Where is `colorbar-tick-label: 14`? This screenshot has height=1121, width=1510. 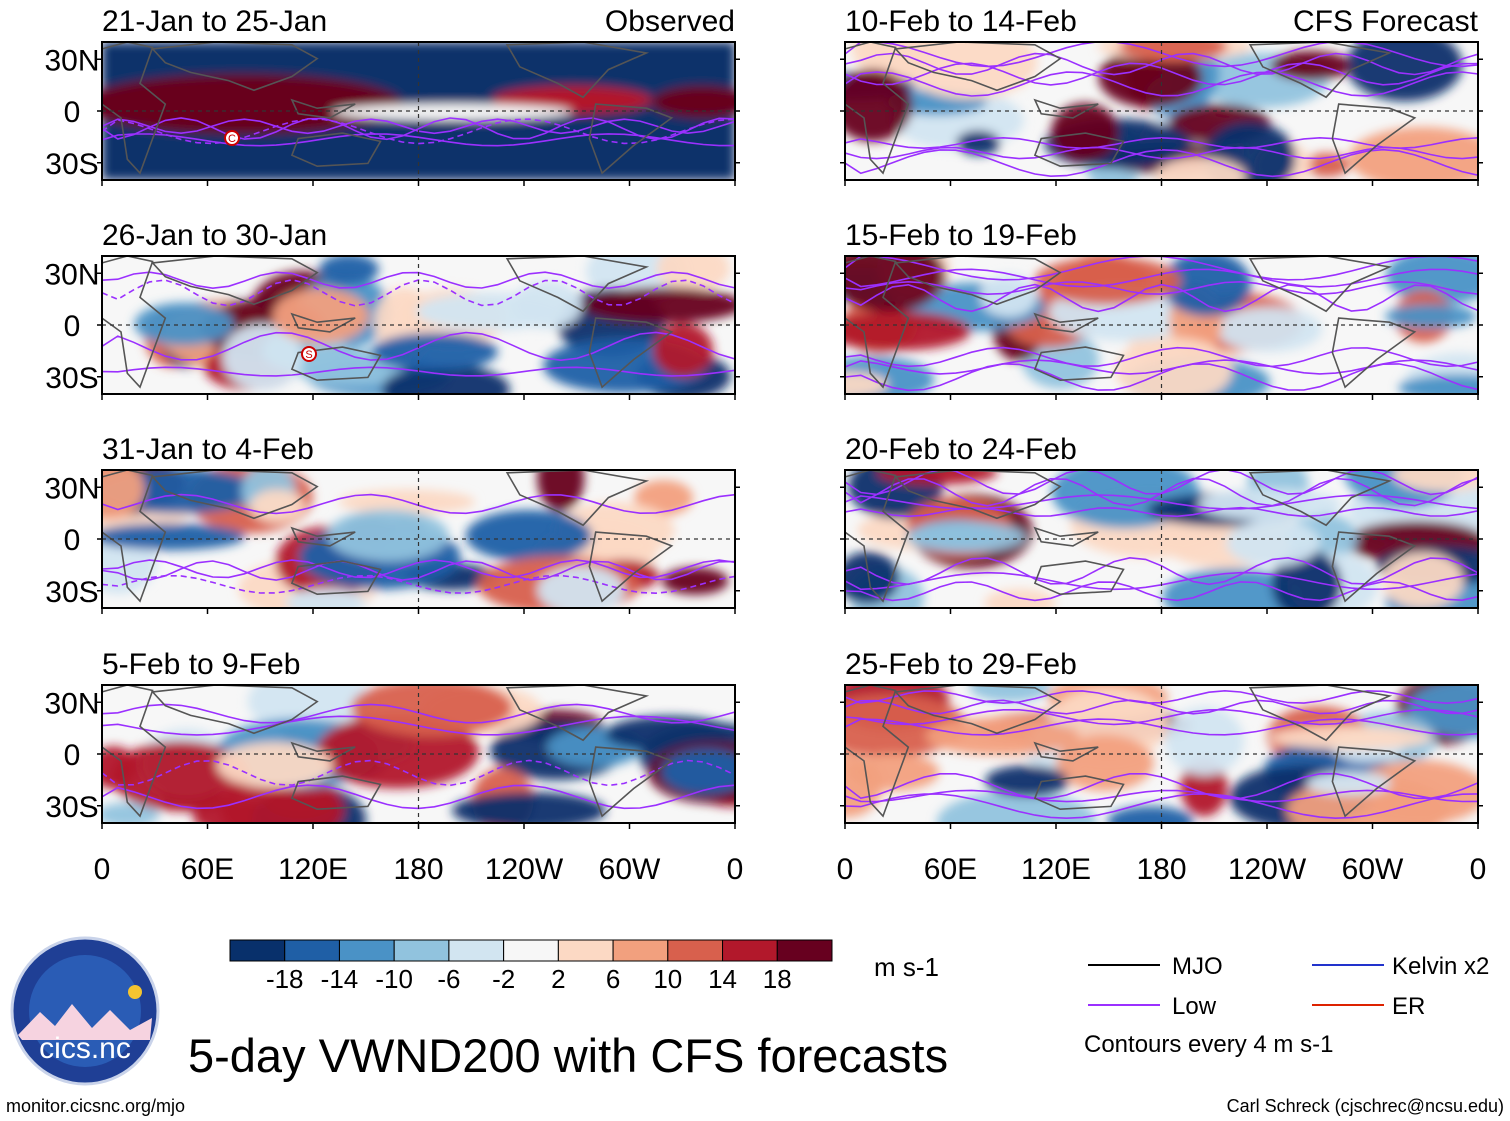 colorbar-tick-label: 14 is located at coordinates (722, 979).